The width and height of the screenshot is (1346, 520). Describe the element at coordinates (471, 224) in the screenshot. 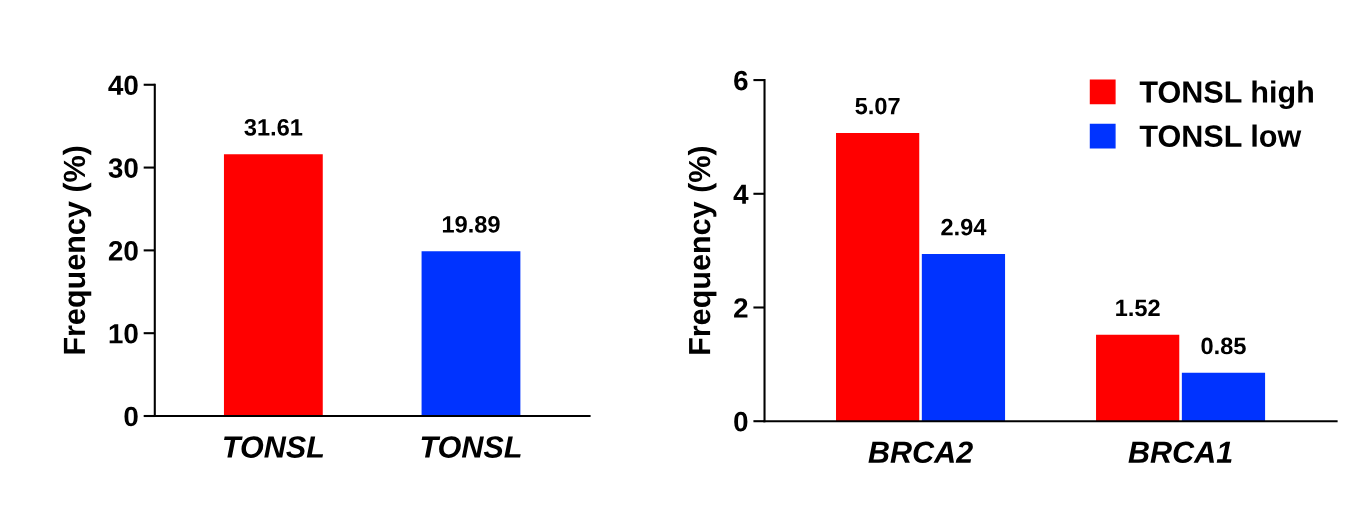

I see `data-label: 19.89` at that location.